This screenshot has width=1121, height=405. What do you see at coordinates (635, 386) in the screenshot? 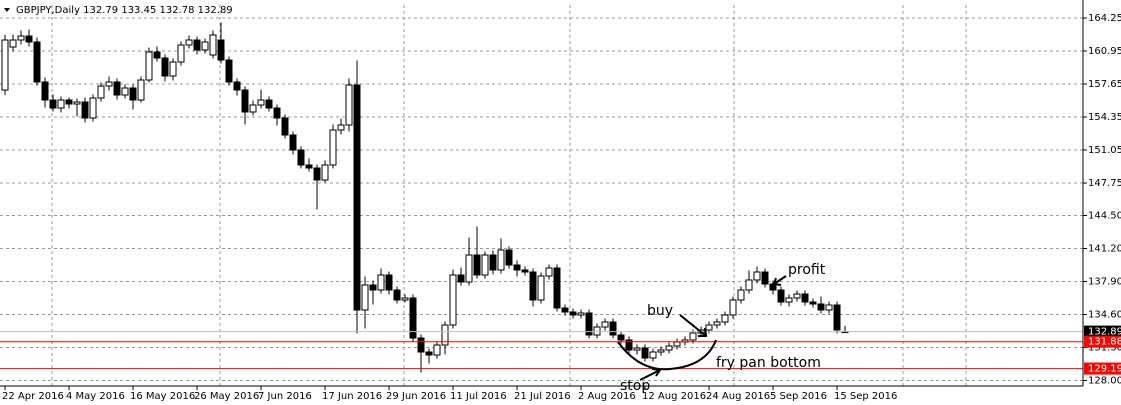
I see `annotation: stop` at bounding box center [635, 386].